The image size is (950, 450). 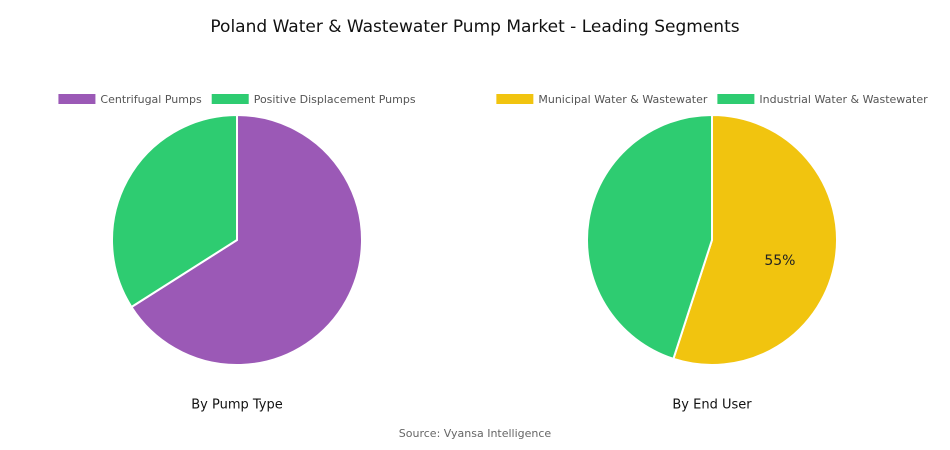 What do you see at coordinates (623, 99) in the screenshot?
I see `legend-label: Municipal Water & Wastewater` at bounding box center [623, 99].